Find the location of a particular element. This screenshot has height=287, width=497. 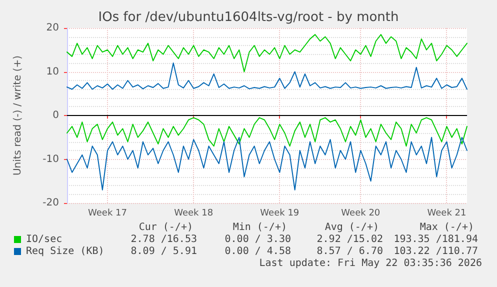

x-tick-label: Week 17 is located at coordinates (107, 213).